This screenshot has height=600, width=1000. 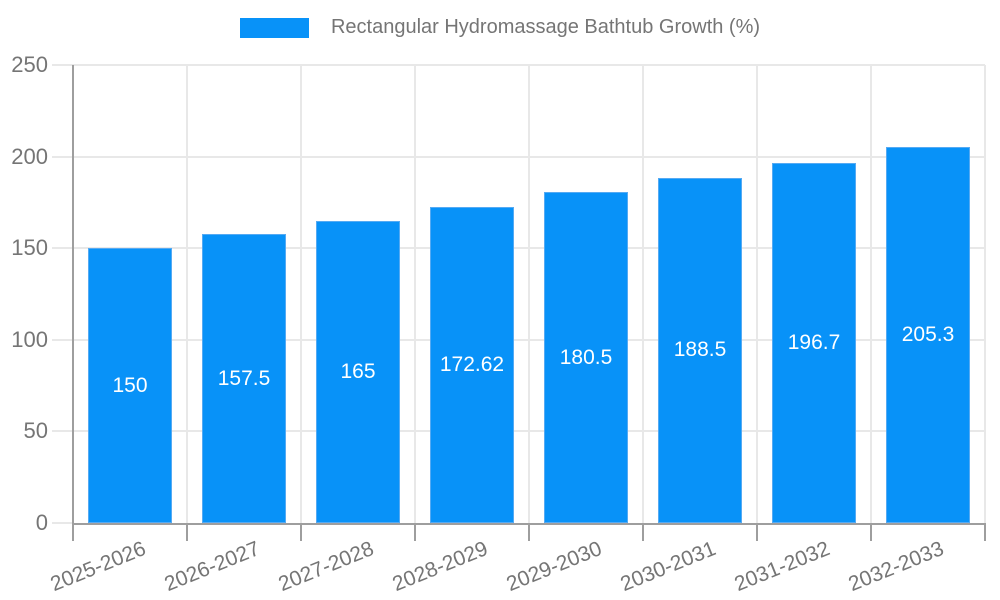 I want to click on y-tick-label: 150, so click(x=29, y=248).